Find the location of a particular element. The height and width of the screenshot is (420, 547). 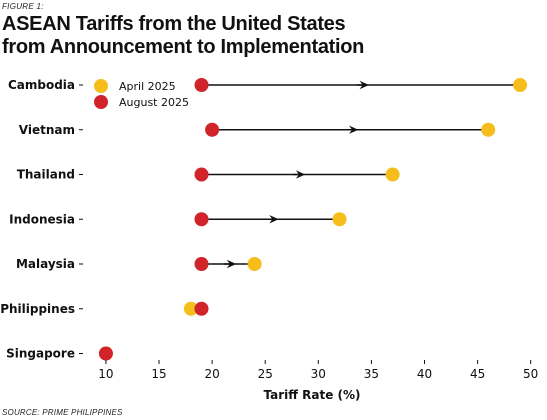

row-singapore: Singapore is located at coordinates (59, 353).